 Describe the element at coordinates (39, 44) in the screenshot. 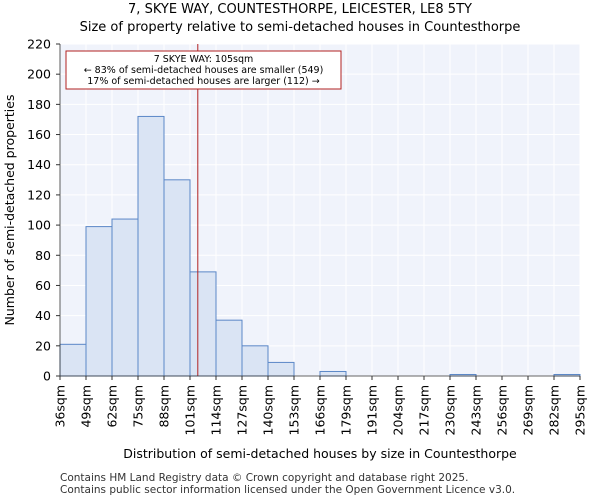

I see `y-tick-label: 220` at that location.